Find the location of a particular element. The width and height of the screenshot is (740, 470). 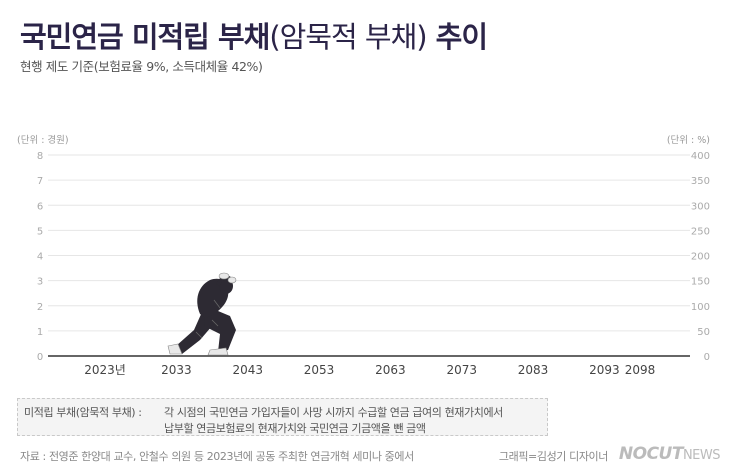

left-tick-label: 6 is located at coordinates (40, 206).